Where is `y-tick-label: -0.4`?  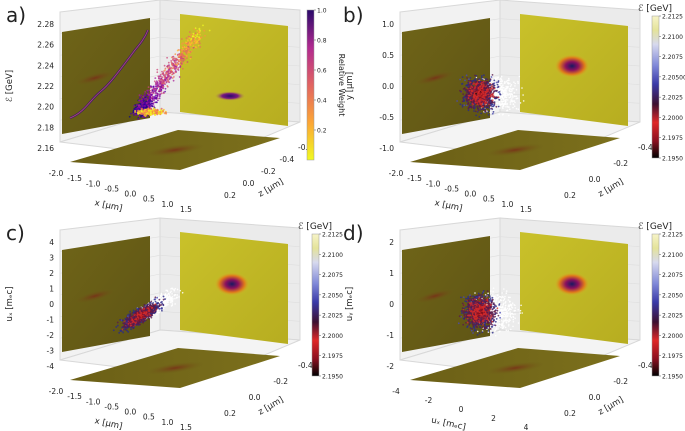 y-tick-label: -0.4 is located at coordinates (287, 159).